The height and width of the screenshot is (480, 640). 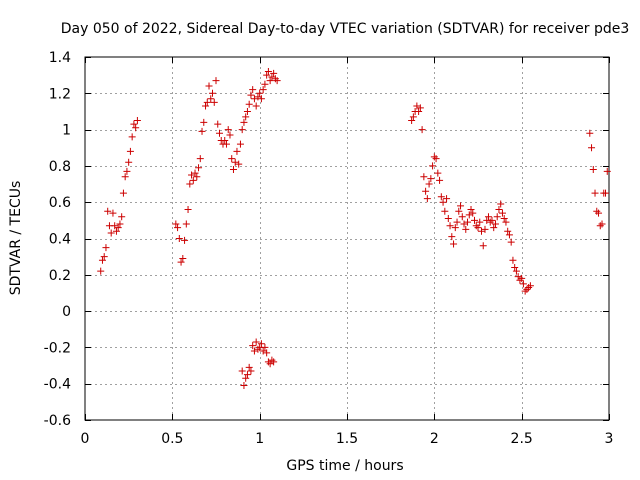 I want to click on x-tick-label: 2, so click(x=434, y=439).